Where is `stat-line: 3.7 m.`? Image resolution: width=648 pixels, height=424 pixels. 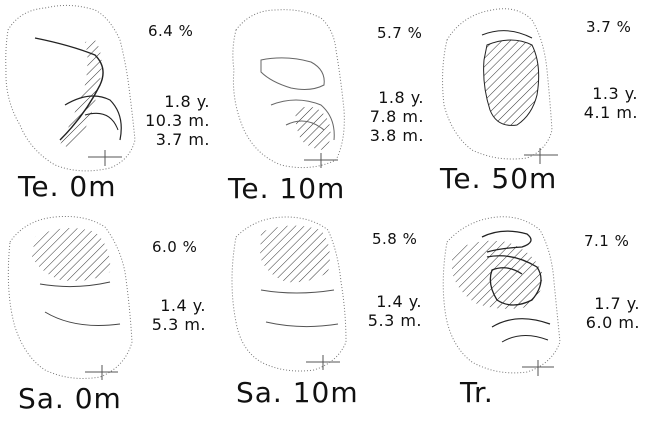 stat-line: 3.7 m. is located at coordinates (182, 139).